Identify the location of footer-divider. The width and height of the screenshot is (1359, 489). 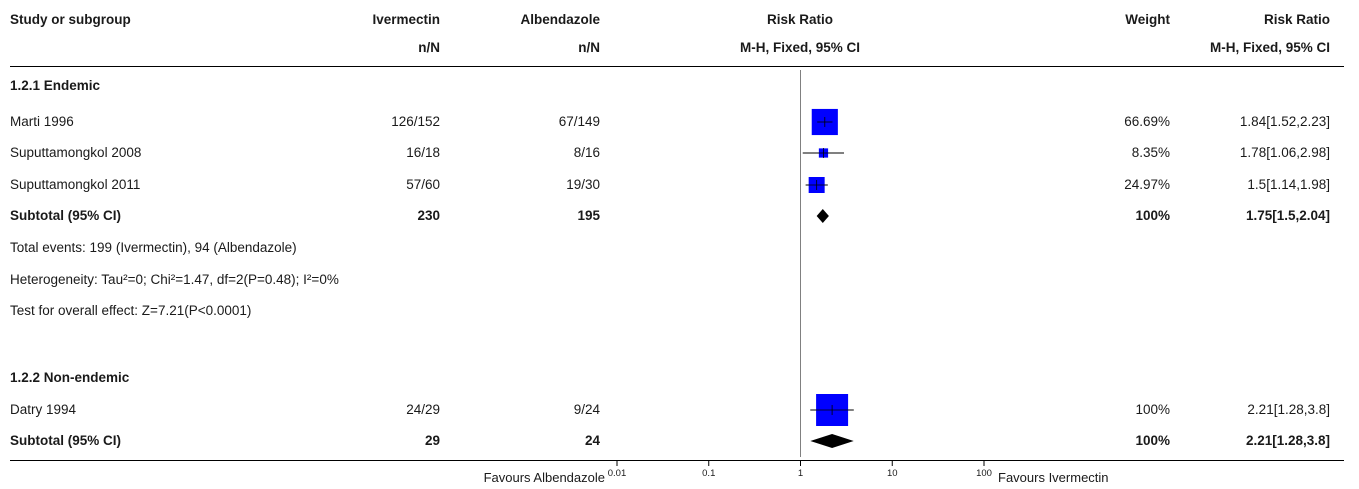
(677, 460).